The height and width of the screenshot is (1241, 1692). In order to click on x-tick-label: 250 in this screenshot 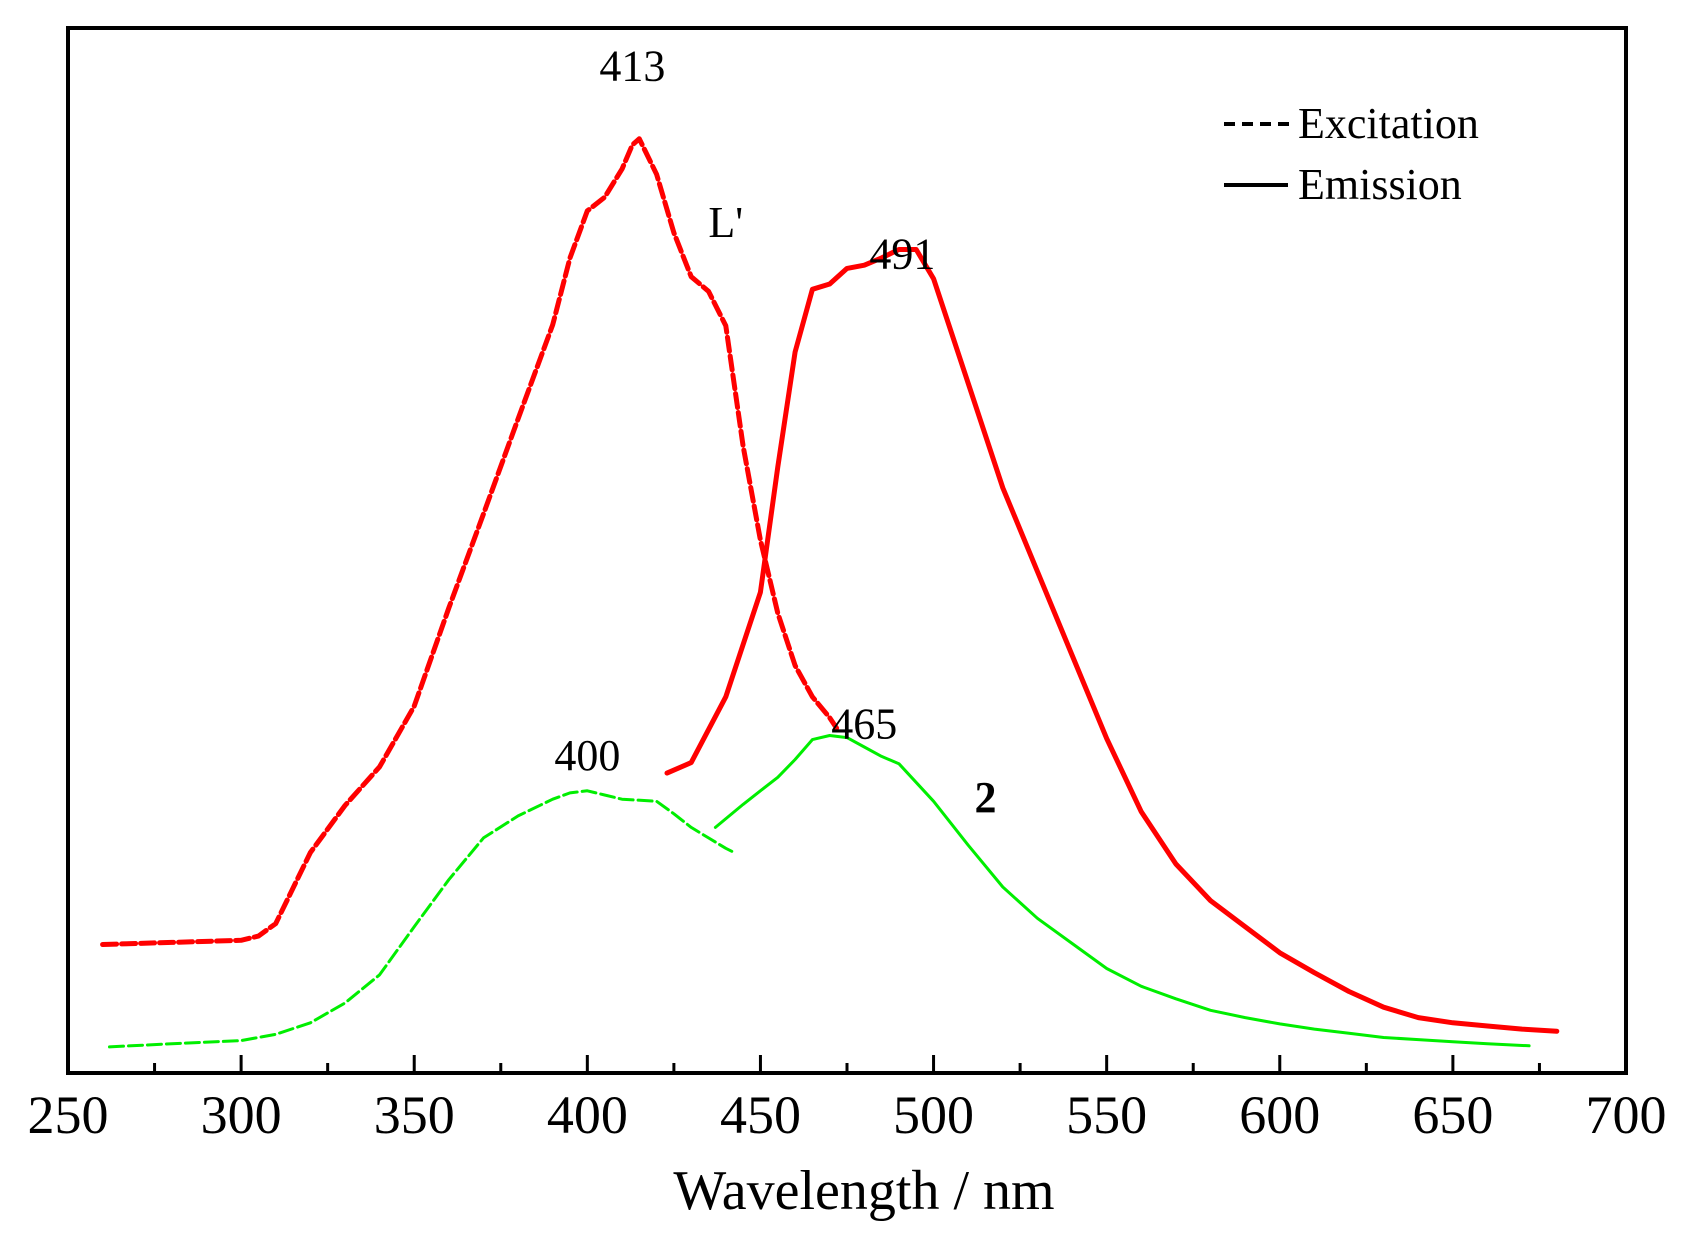, I will do `click(68, 1115)`.